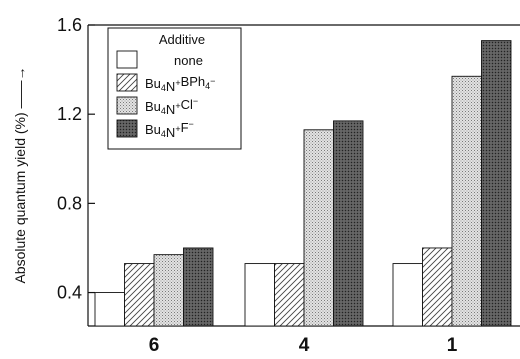 The width and height of the screenshot is (520, 359). What do you see at coordinates (188, 60) in the screenshot?
I see `legend-label: none` at bounding box center [188, 60].